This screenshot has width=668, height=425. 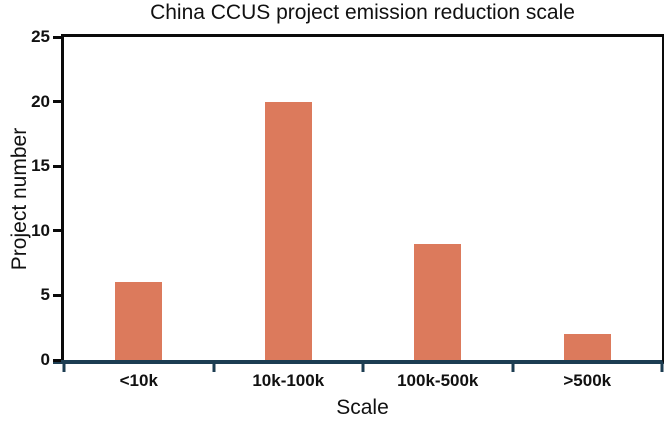 I want to click on y-tick-label: 25, so click(x=40, y=36).